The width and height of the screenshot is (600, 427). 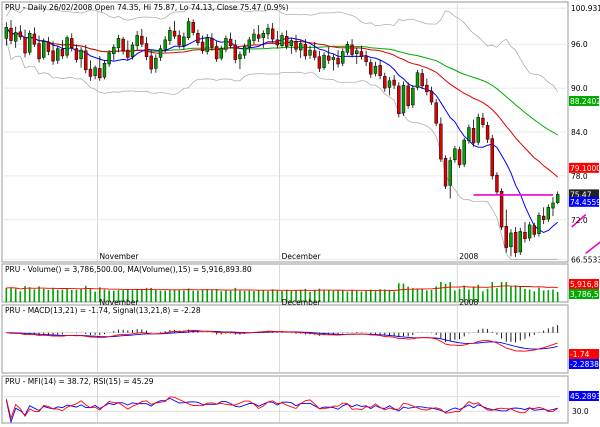 What do you see at coordinates (579, 132) in the screenshot?
I see `price-y-tick: 84.0` at bounding box center [579, 132].